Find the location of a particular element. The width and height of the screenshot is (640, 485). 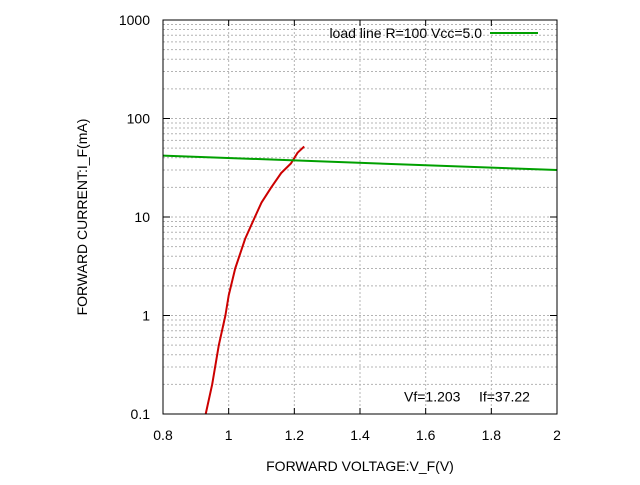

y-tick-label: 0.1 is located at coordinates (141, 414).